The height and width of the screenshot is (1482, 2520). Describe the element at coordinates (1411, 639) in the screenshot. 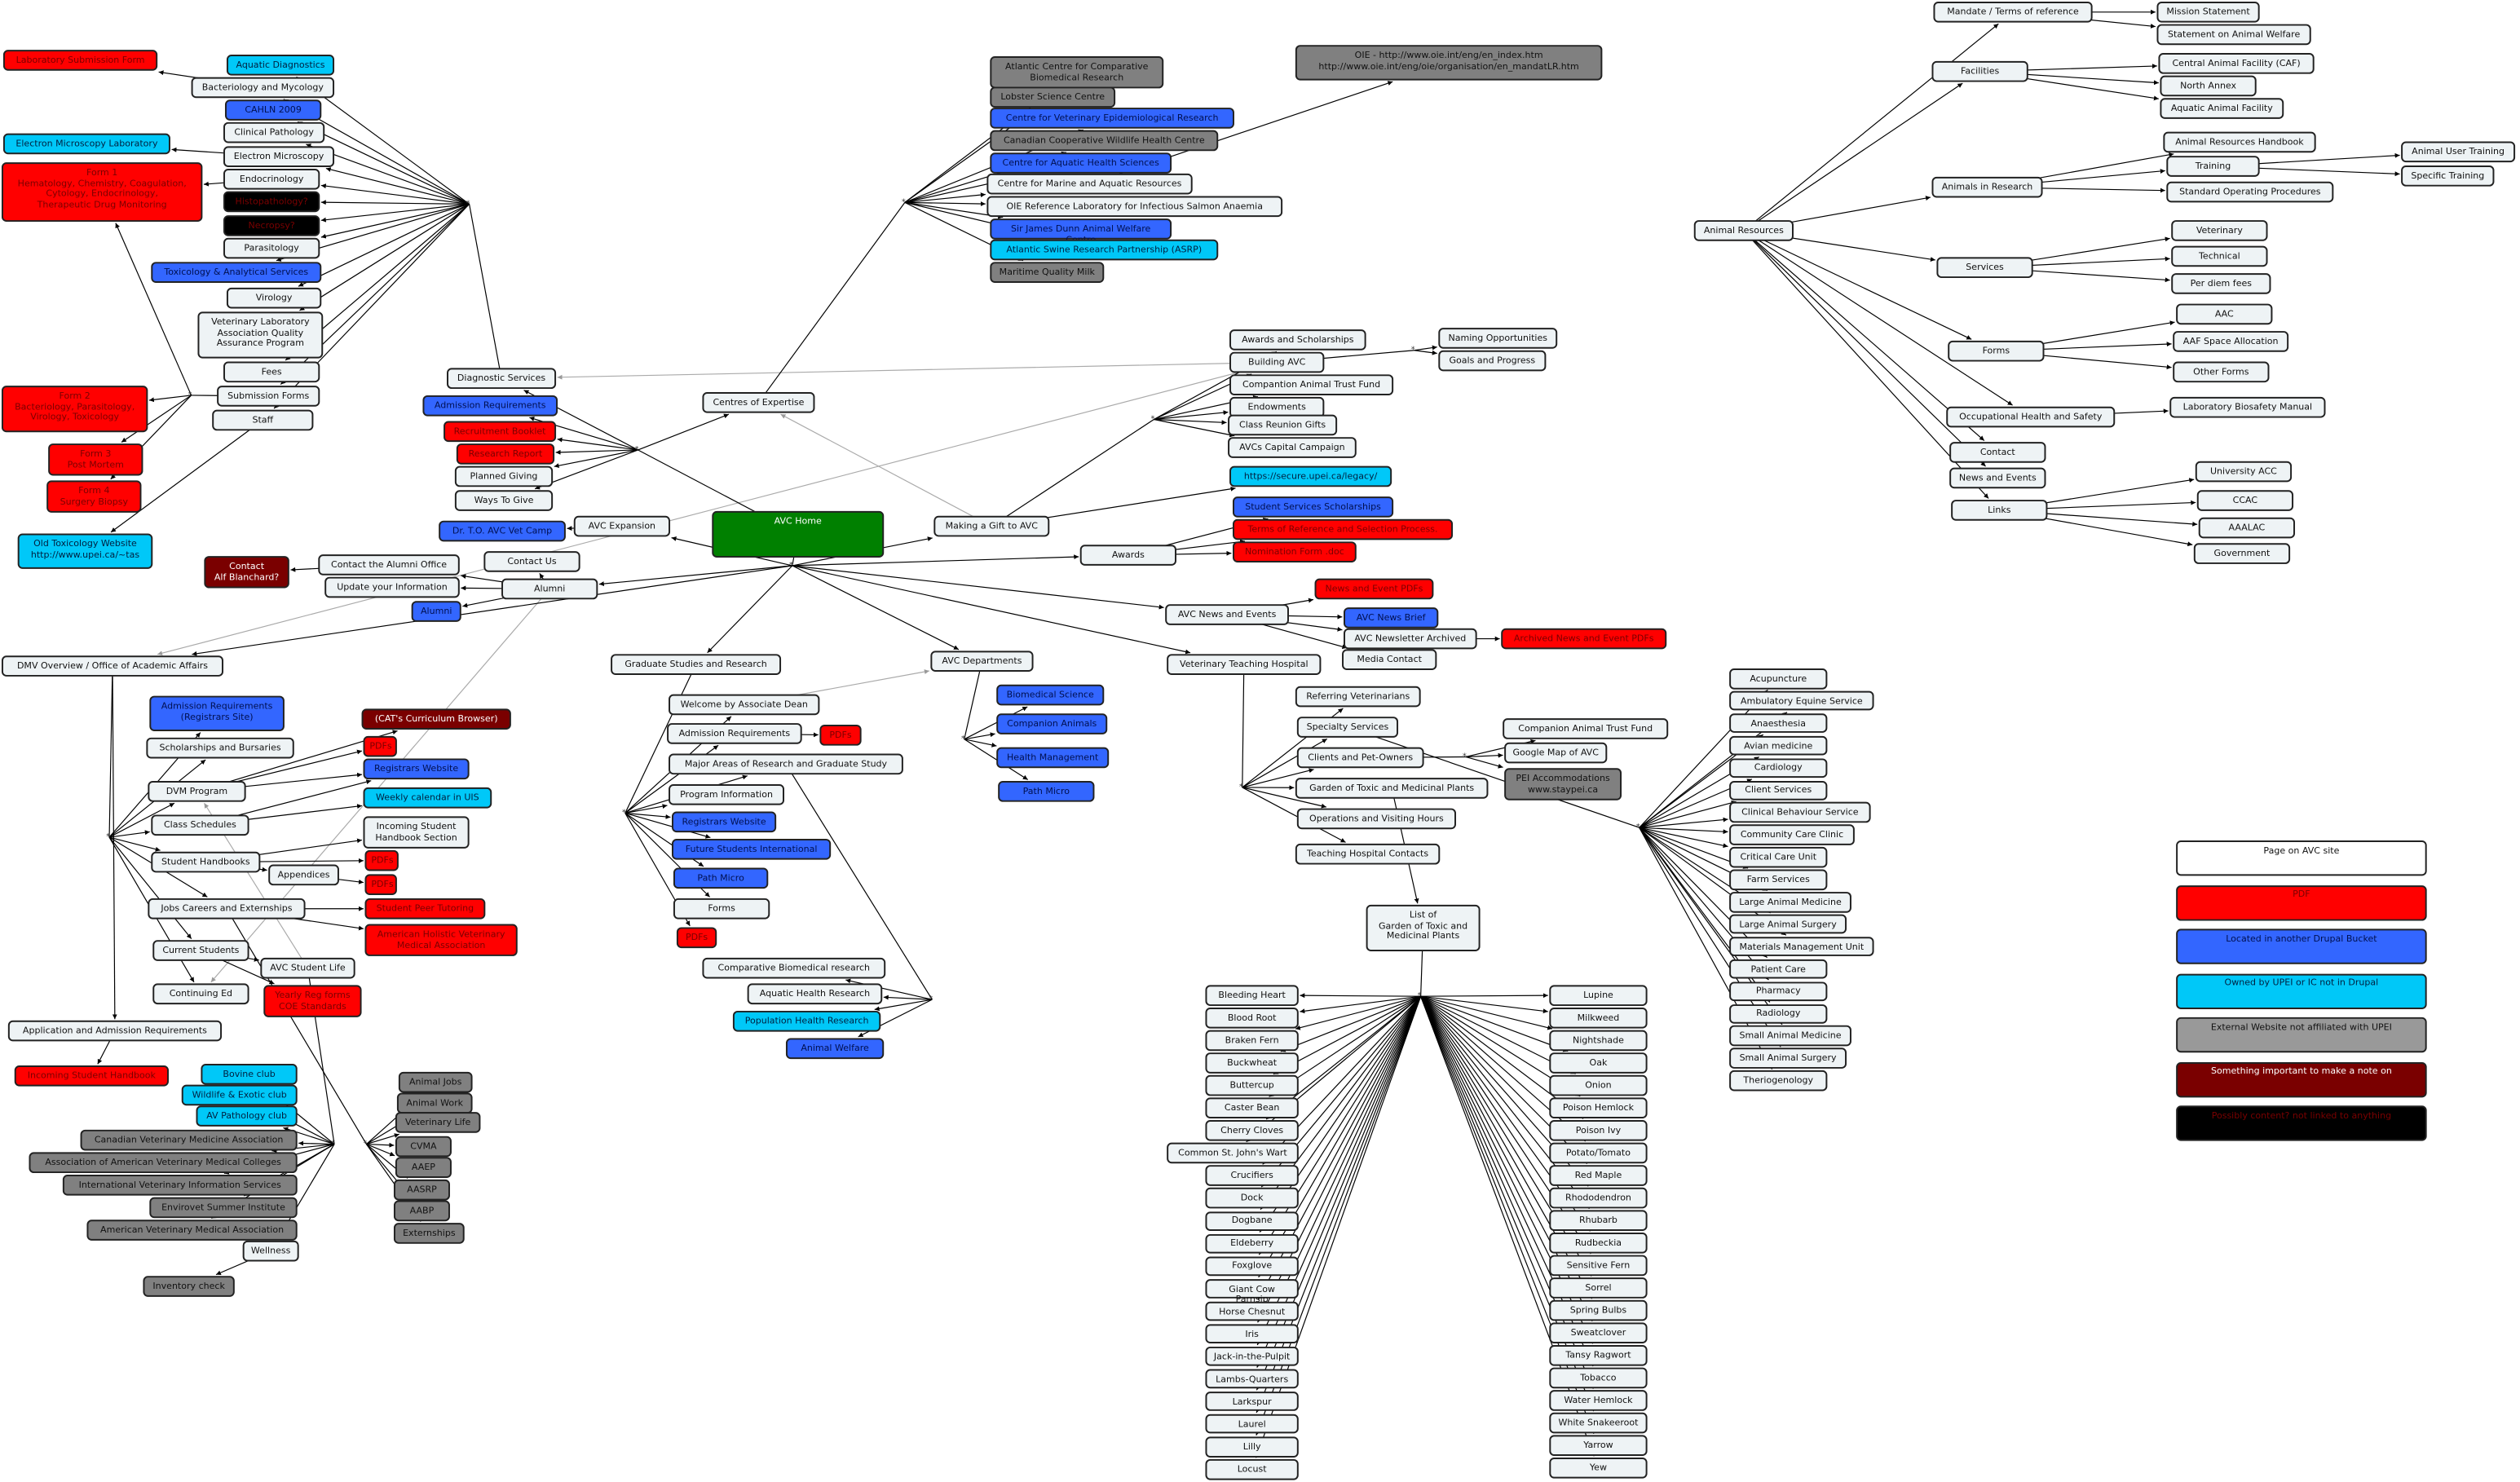

I see `node-newsletter: AVC Newsletter Archived` at that location.